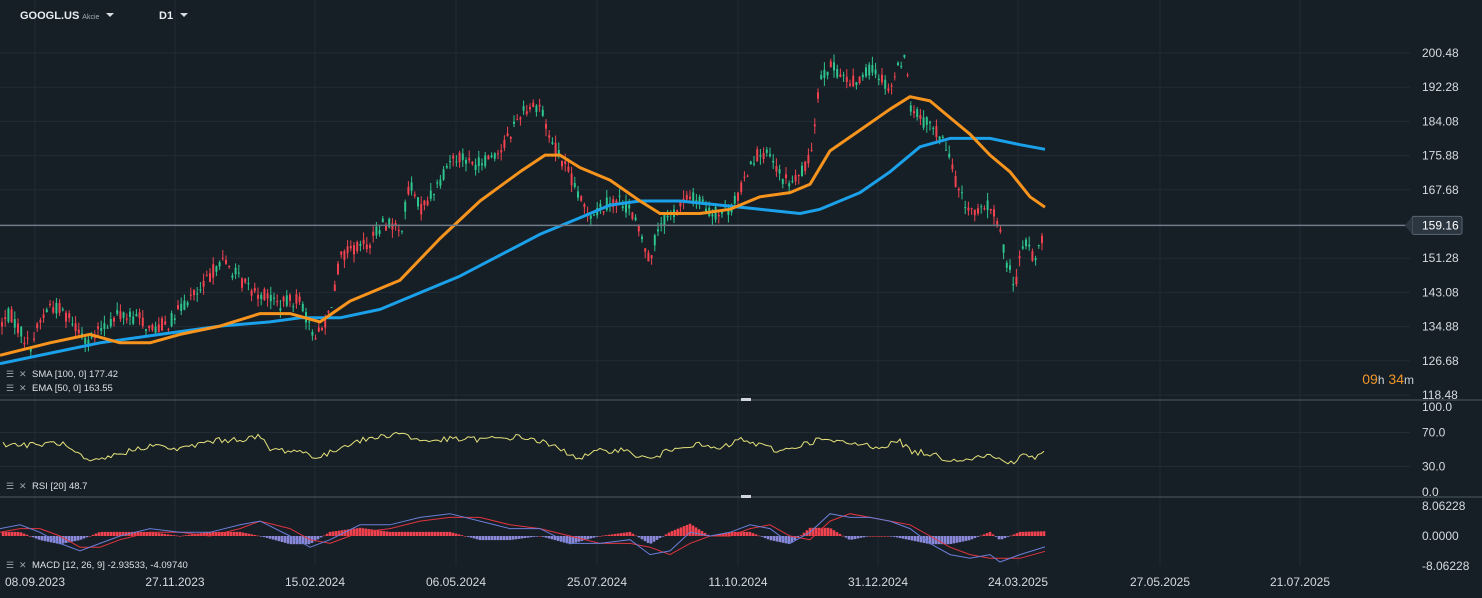  Describe the element at coordinates (1446, 566) in the screenshot. I see `macd-axis-label: -8.06228` at that location.